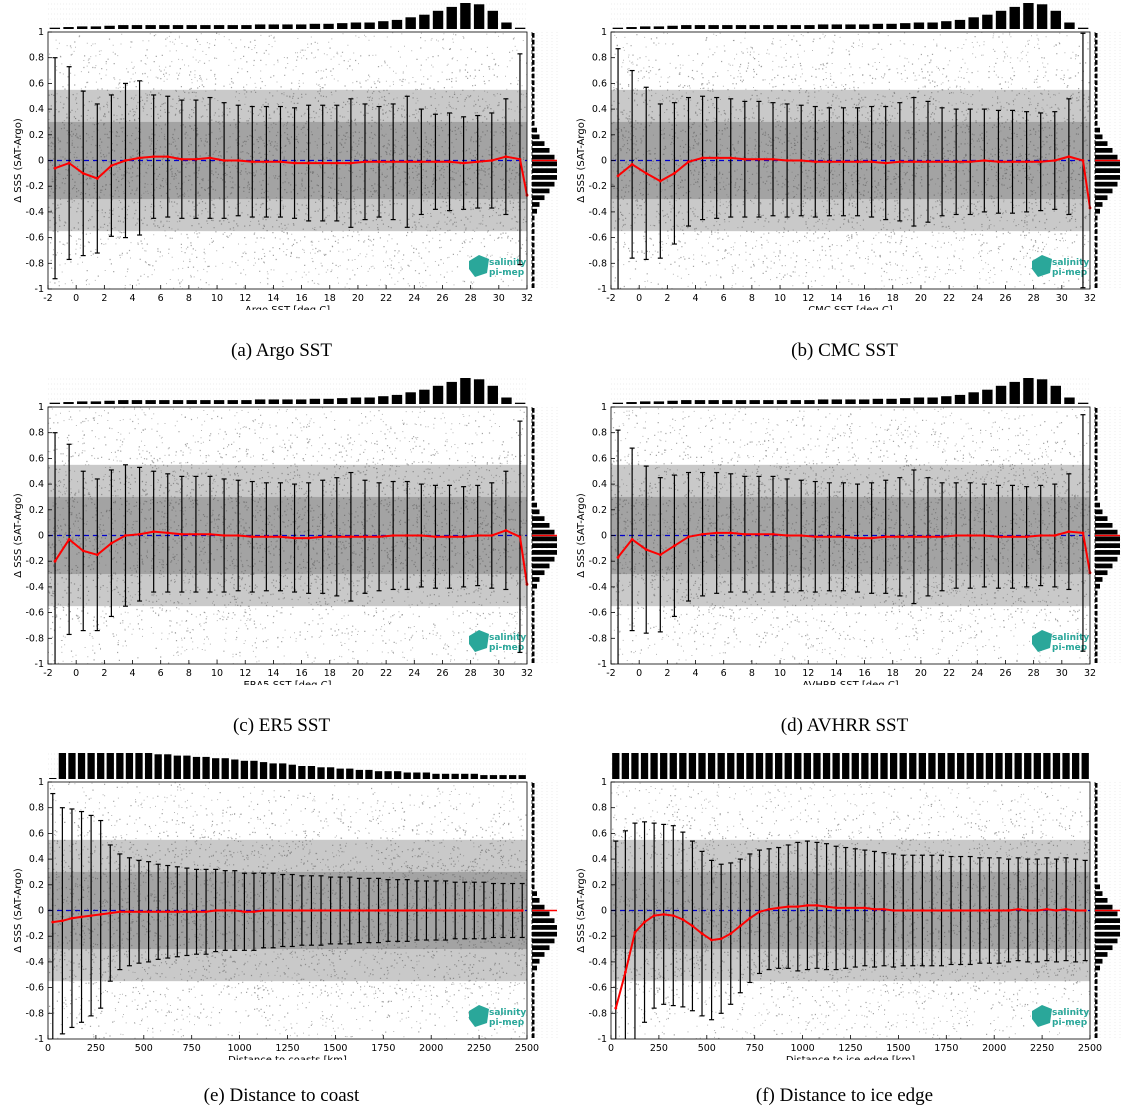  I want to click on y-tick-label: 0, so click(604, 161).